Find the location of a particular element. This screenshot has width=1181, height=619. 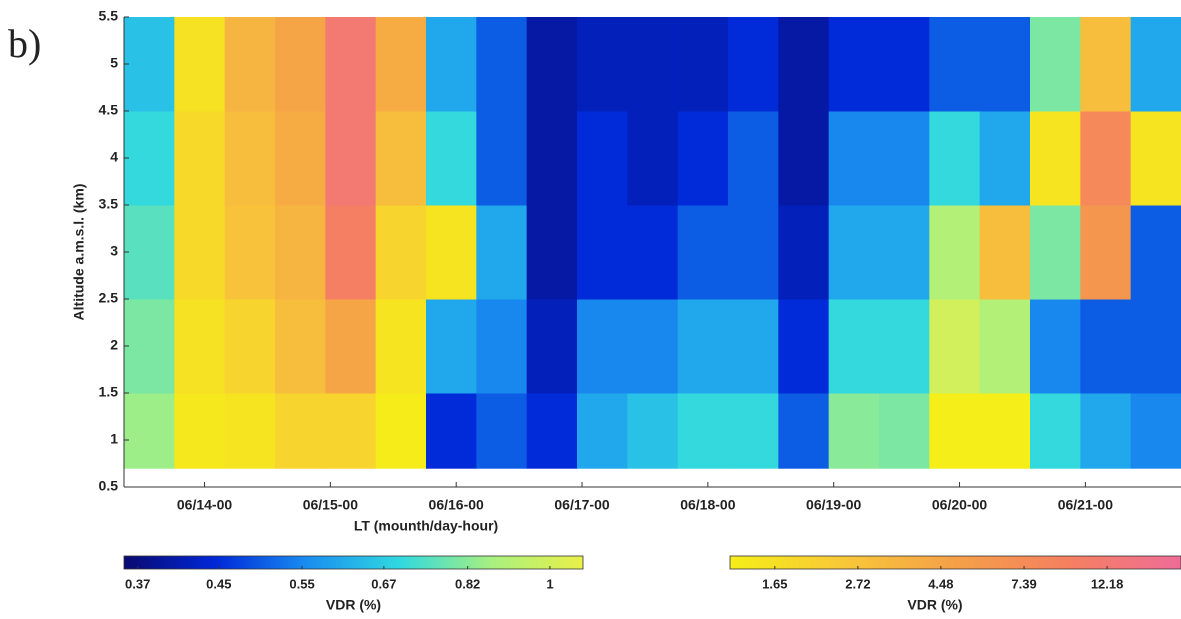

y-tick-label: 0.5 is located at coordinates (109, 486).